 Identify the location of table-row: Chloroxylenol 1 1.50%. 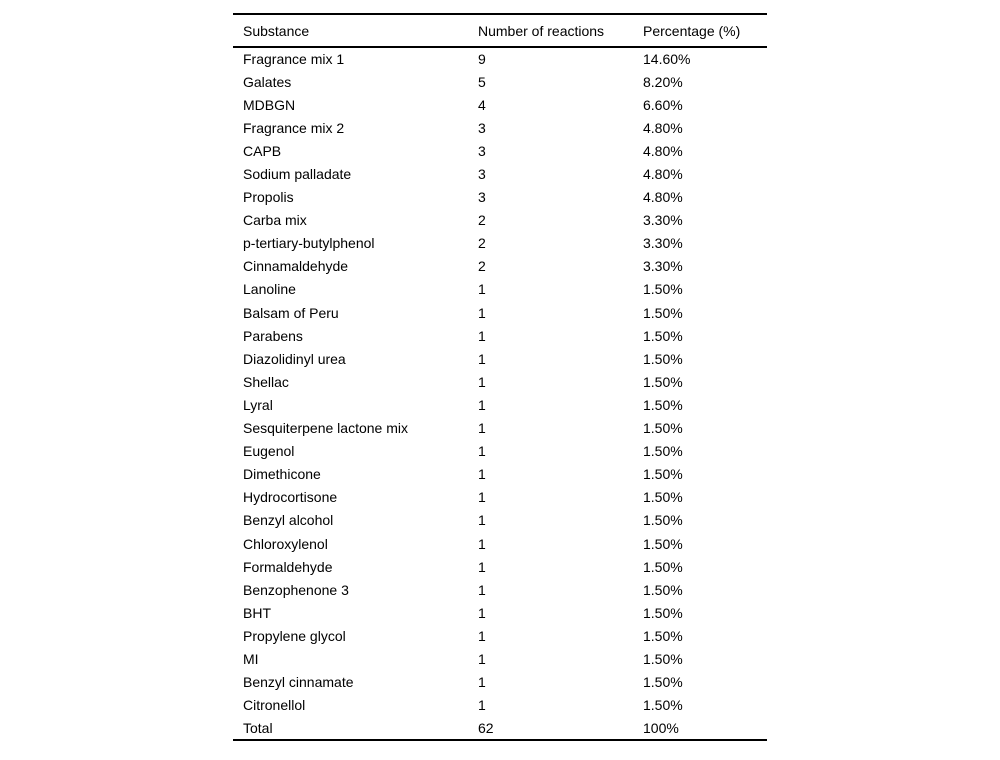
(500, 543).